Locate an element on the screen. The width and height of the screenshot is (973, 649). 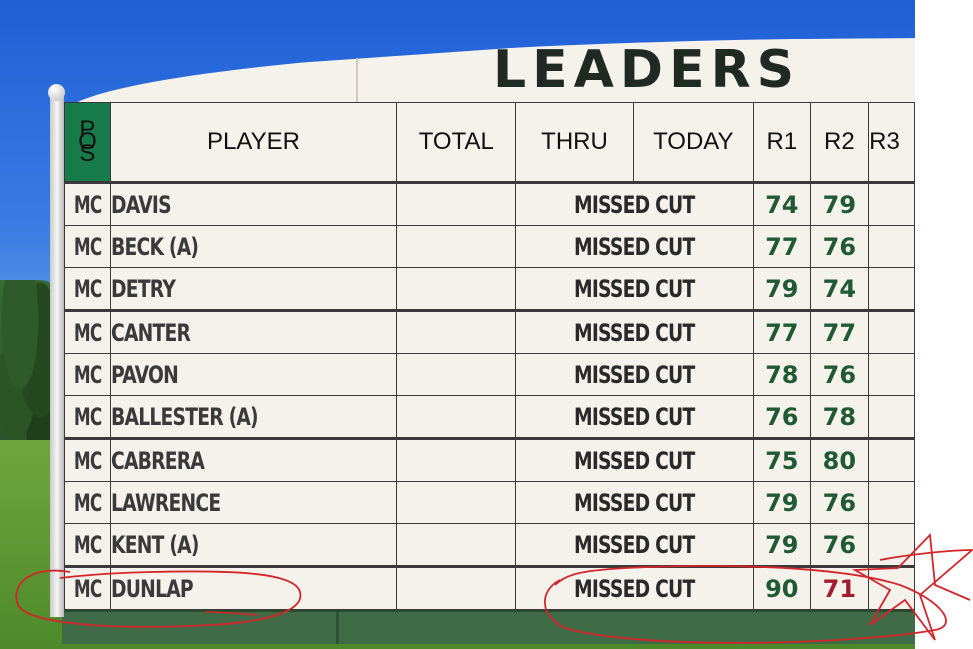
player-name: BECK (A) is located at coordinates (154, 246).